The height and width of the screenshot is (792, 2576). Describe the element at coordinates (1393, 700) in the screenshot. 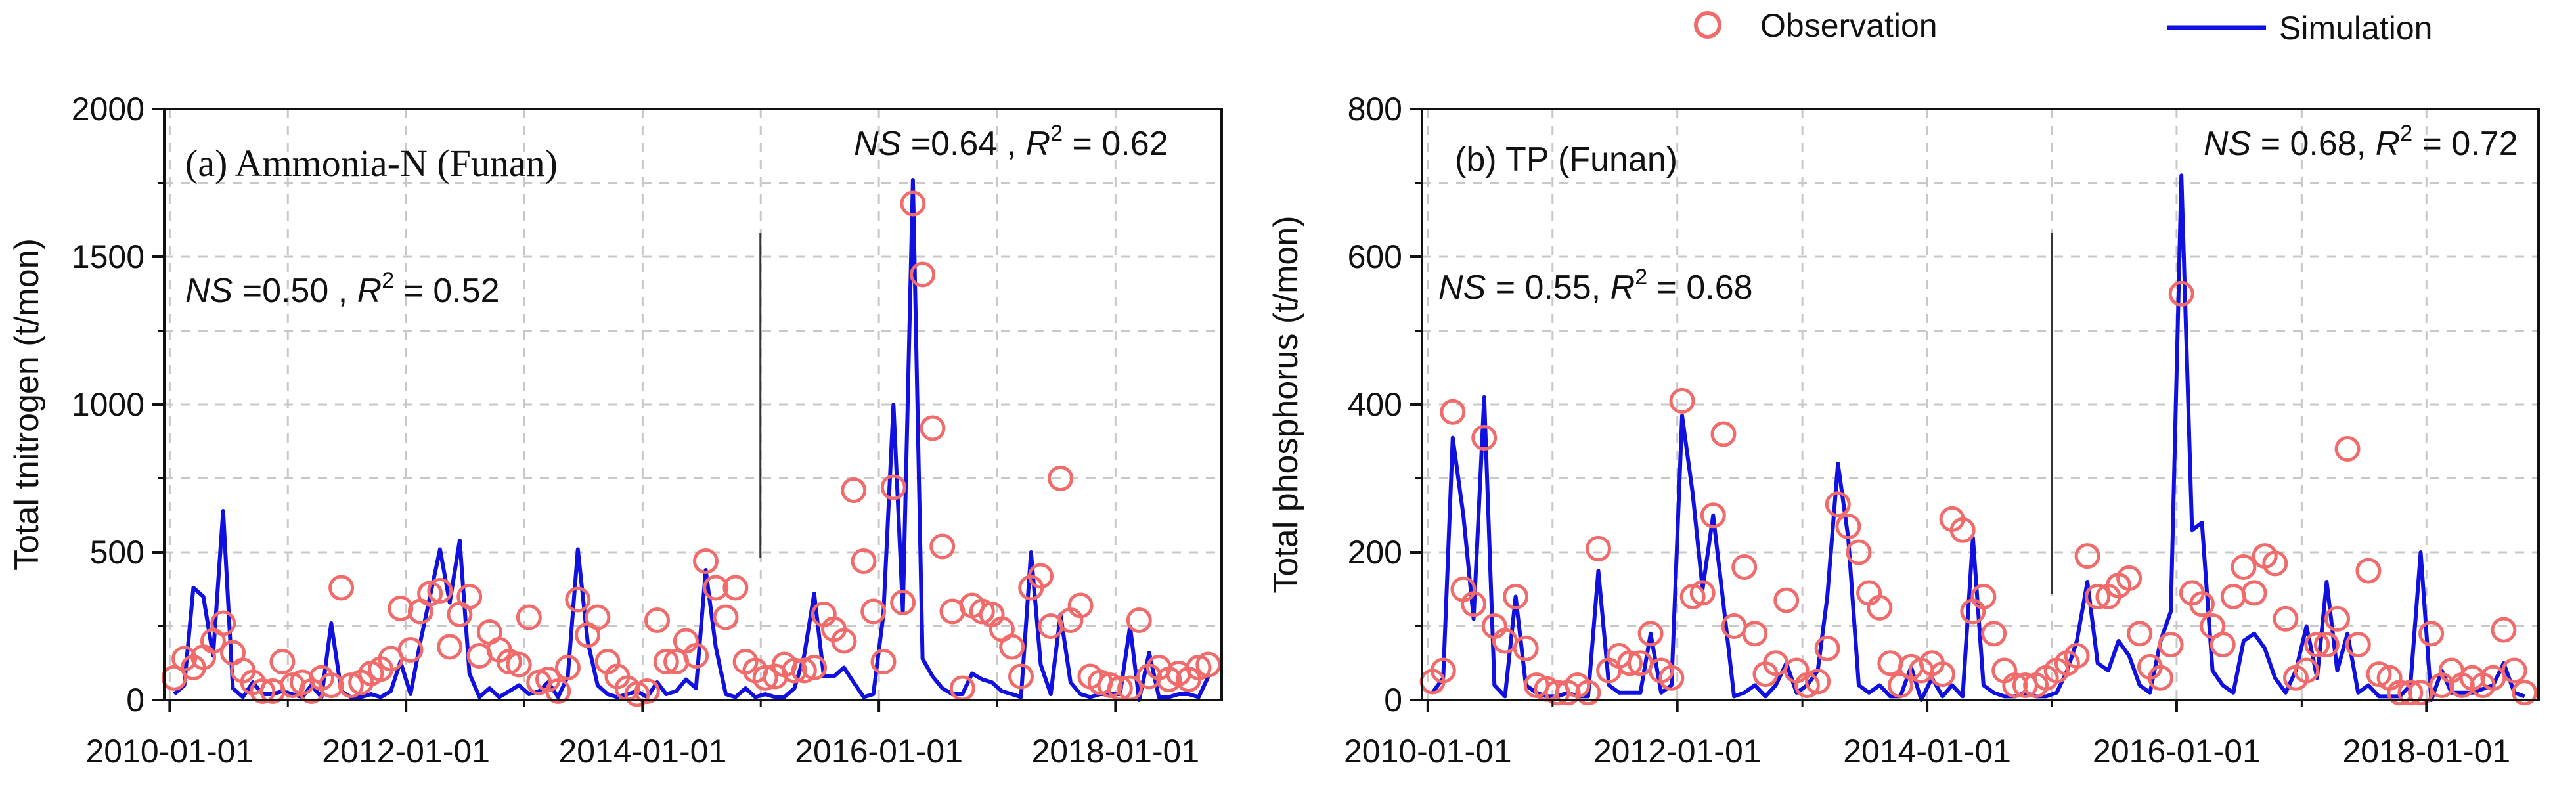

I see `panel-b-y-tick-label: 0` at that location.